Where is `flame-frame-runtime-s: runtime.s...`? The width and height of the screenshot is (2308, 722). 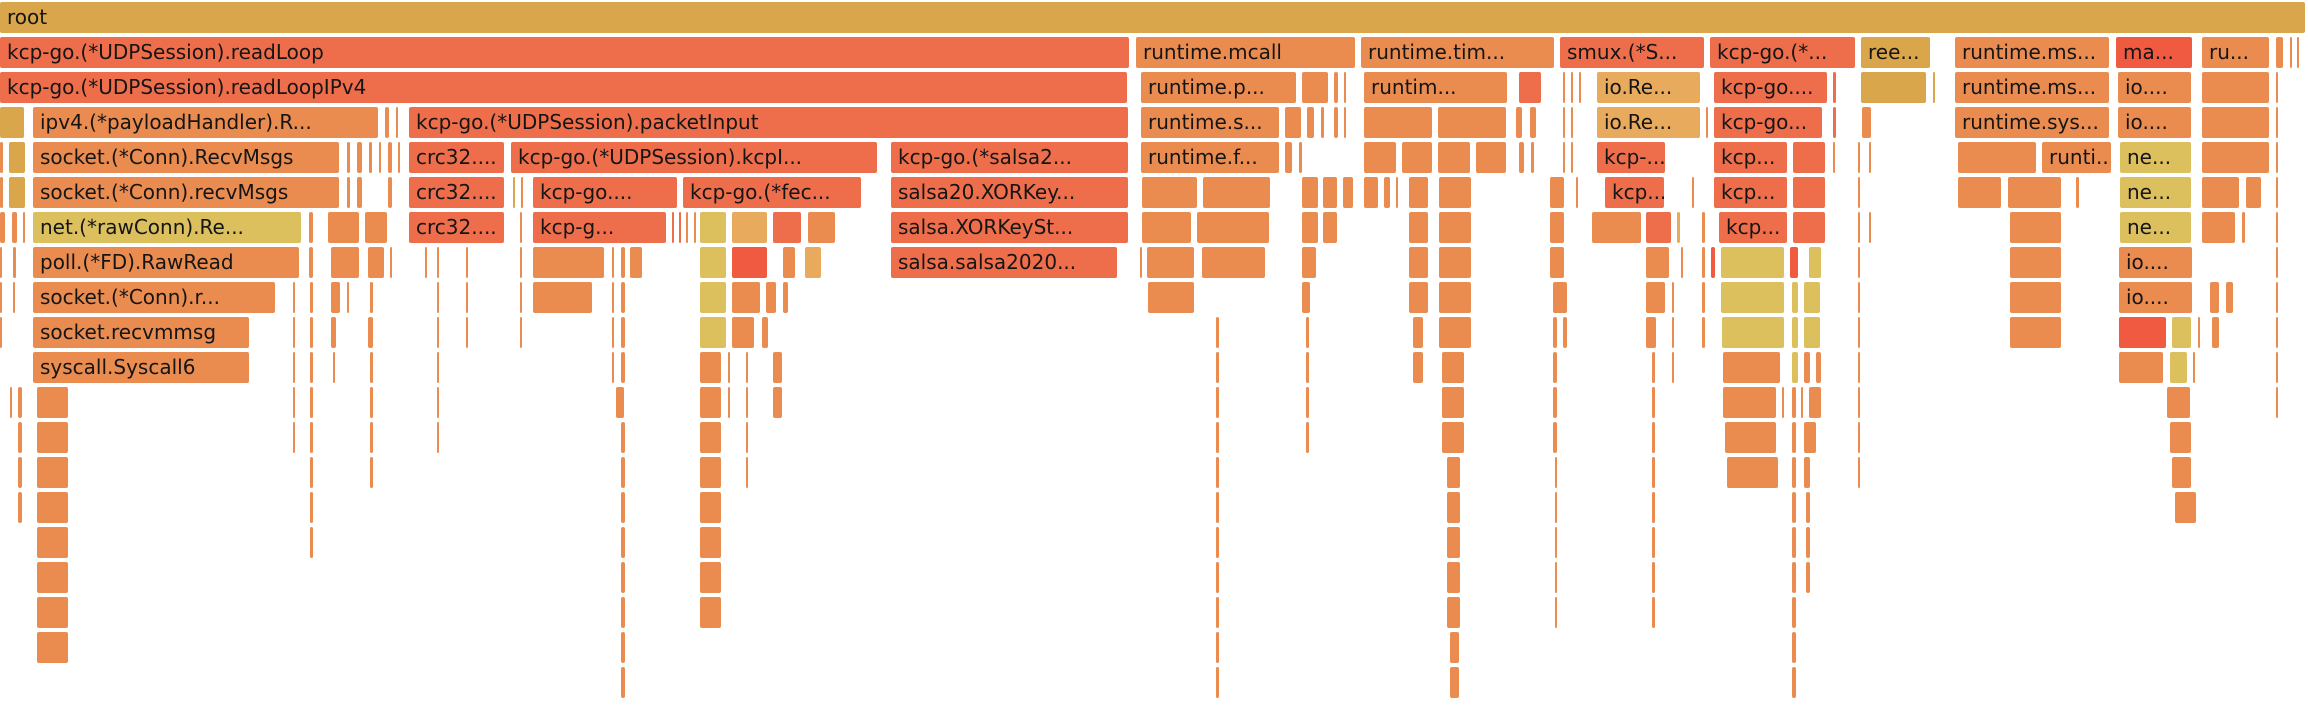
flame-frame-runtime-s: runtime.s... is located at coordinates (1210, 122).